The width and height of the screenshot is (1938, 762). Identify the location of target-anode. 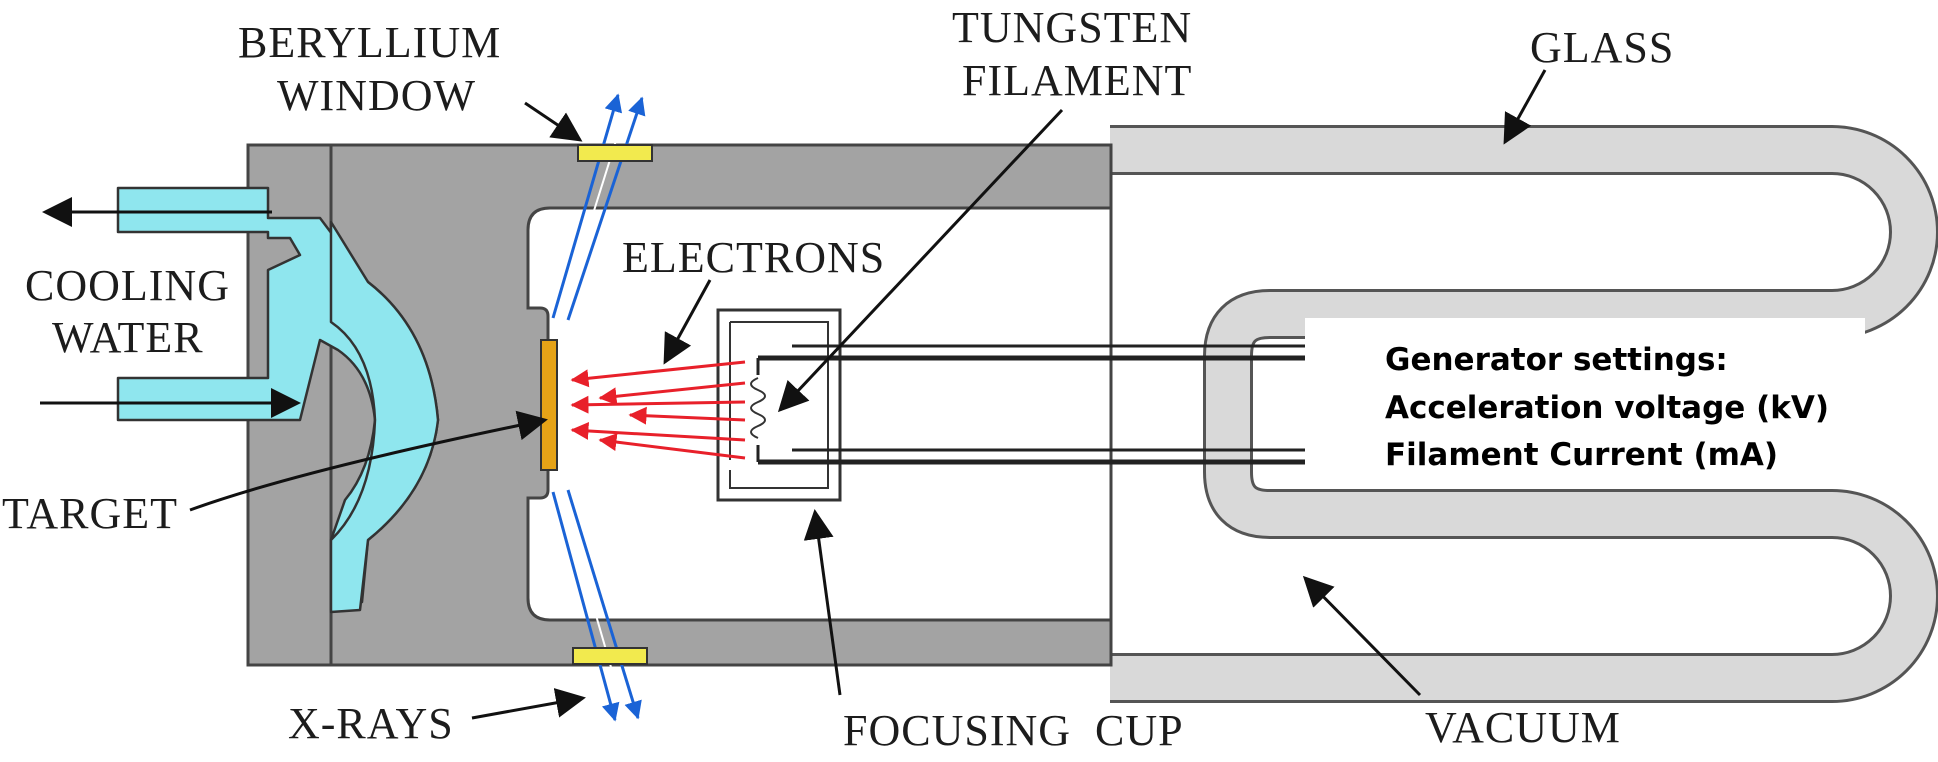
(549, 405).